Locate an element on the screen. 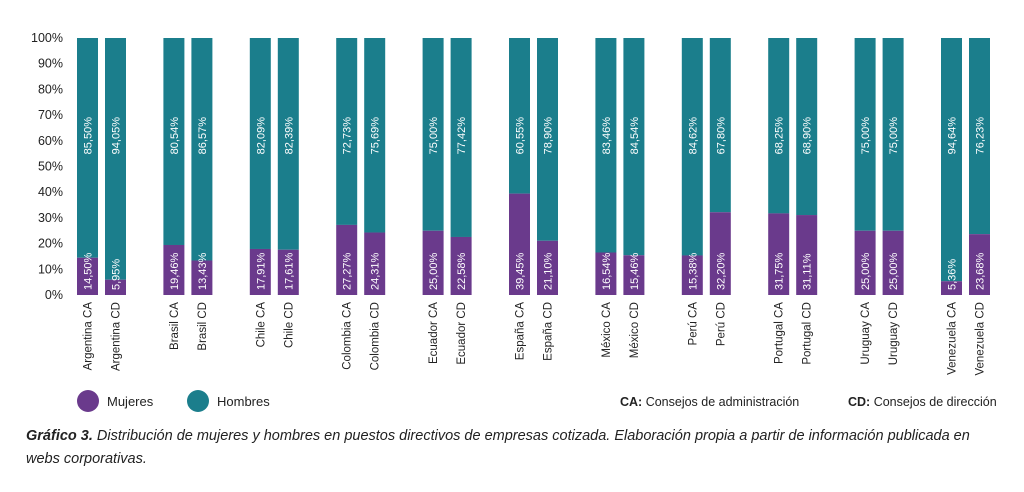 This screenshot has width=1024, height=492. x-category-label: Portugal CD is located at coordinates (808, 333).